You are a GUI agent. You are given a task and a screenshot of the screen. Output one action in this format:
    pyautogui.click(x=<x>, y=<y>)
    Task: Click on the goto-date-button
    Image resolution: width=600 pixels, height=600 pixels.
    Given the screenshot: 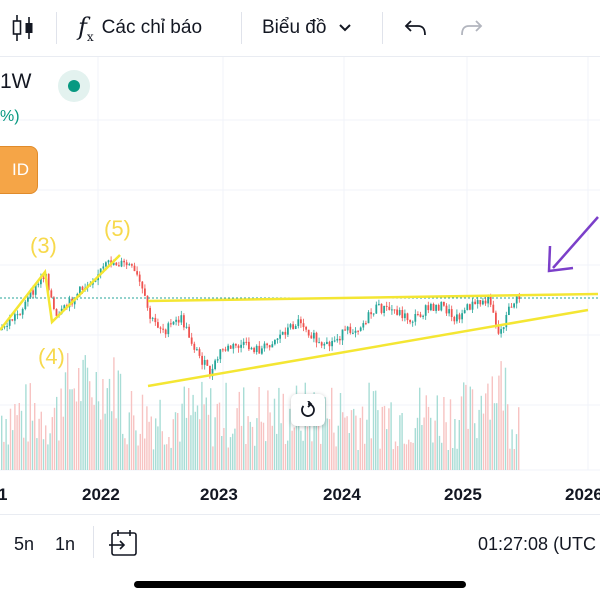 What is the action you would take?
    pyautogui.click(x=124, y=545)
    